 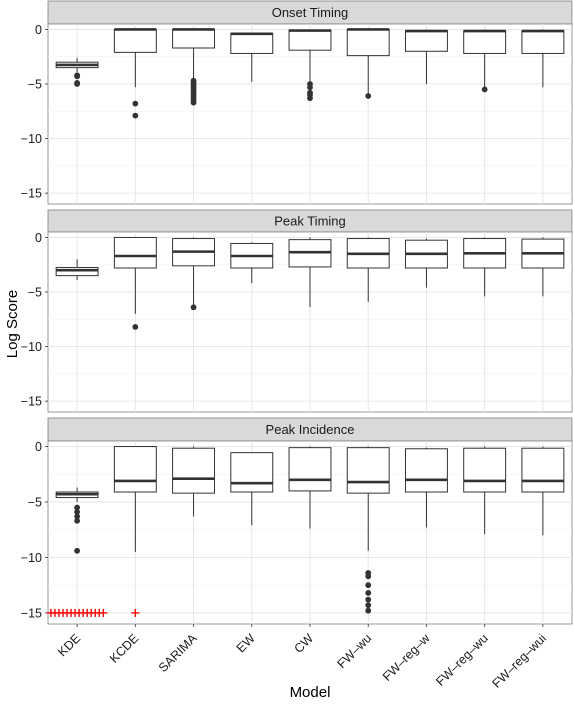 I want to click on x-tick-label: FW–wu, so click(x=354, y=651).